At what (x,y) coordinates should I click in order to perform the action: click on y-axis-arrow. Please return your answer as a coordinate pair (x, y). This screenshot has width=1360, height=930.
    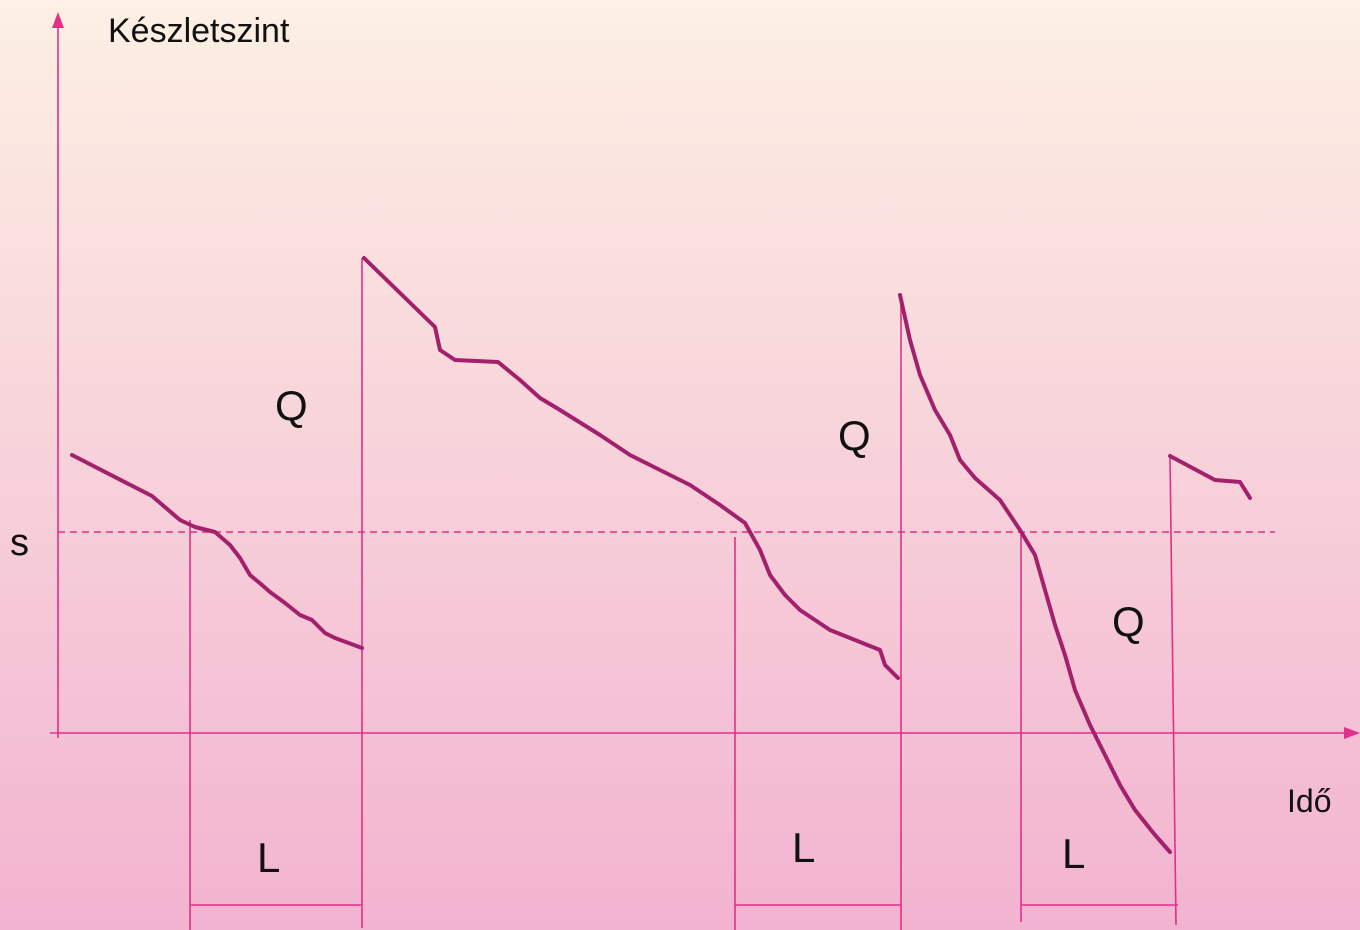
    Looking at the image, I should click on (58, 20).